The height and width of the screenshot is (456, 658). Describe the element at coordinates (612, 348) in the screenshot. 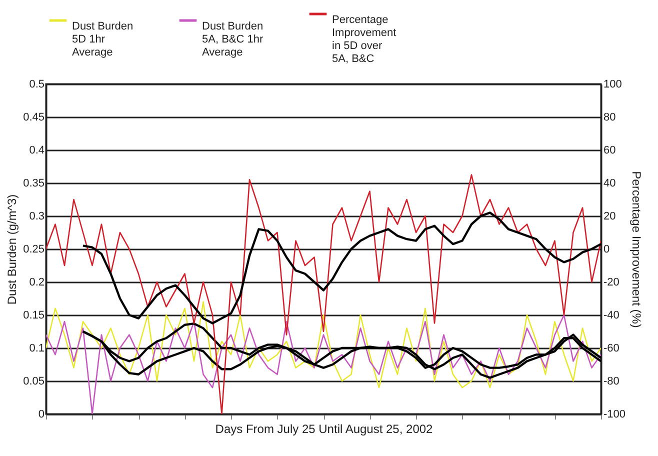

I see `y2-tick-label: -60` at that location.